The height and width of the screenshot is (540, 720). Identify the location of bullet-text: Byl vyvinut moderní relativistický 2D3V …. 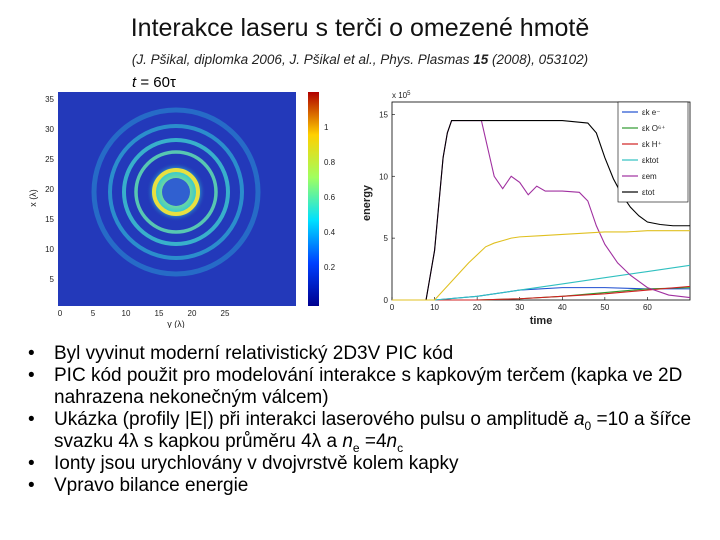
(254, 353).